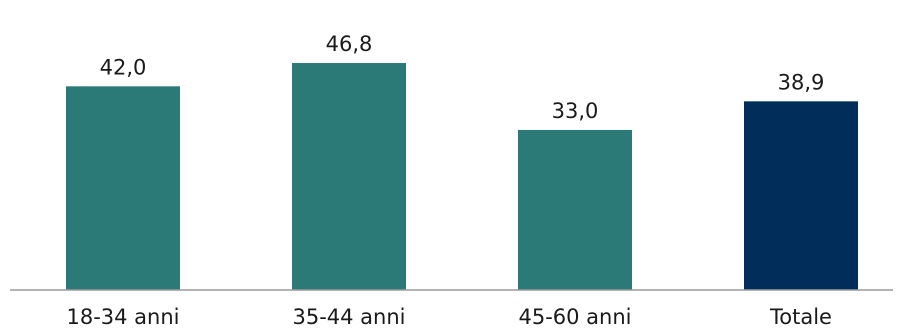  What do you see at coordinates (801, 82) in the screenshot?
I see `value-label: 38,9` at bounding box center [801, 82].